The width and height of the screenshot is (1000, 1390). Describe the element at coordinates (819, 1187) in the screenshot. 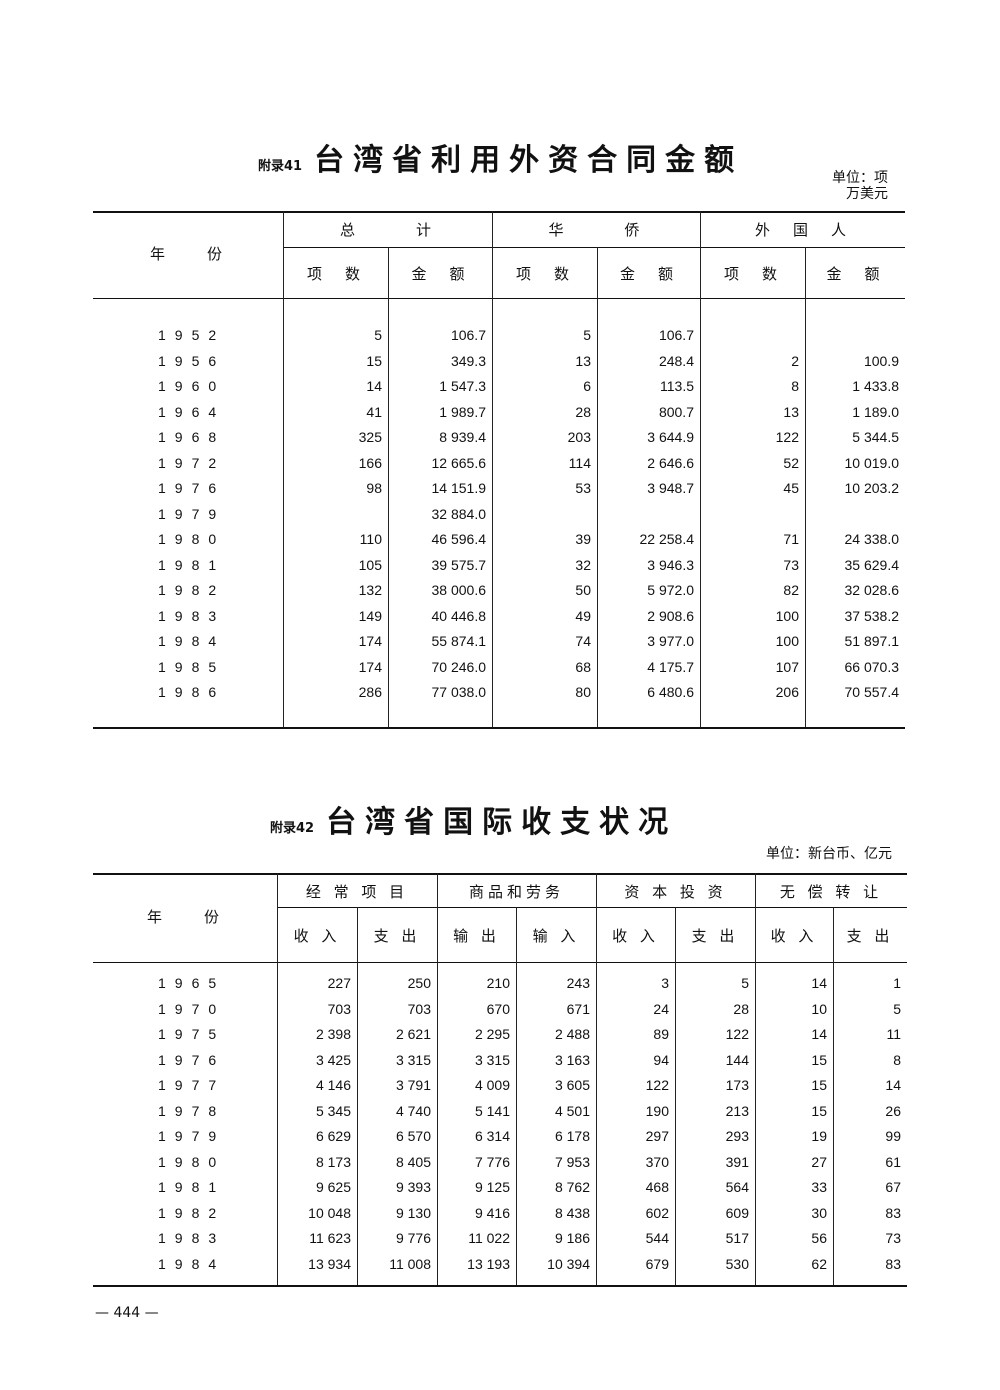

I see `value-cell: 33` at that location.